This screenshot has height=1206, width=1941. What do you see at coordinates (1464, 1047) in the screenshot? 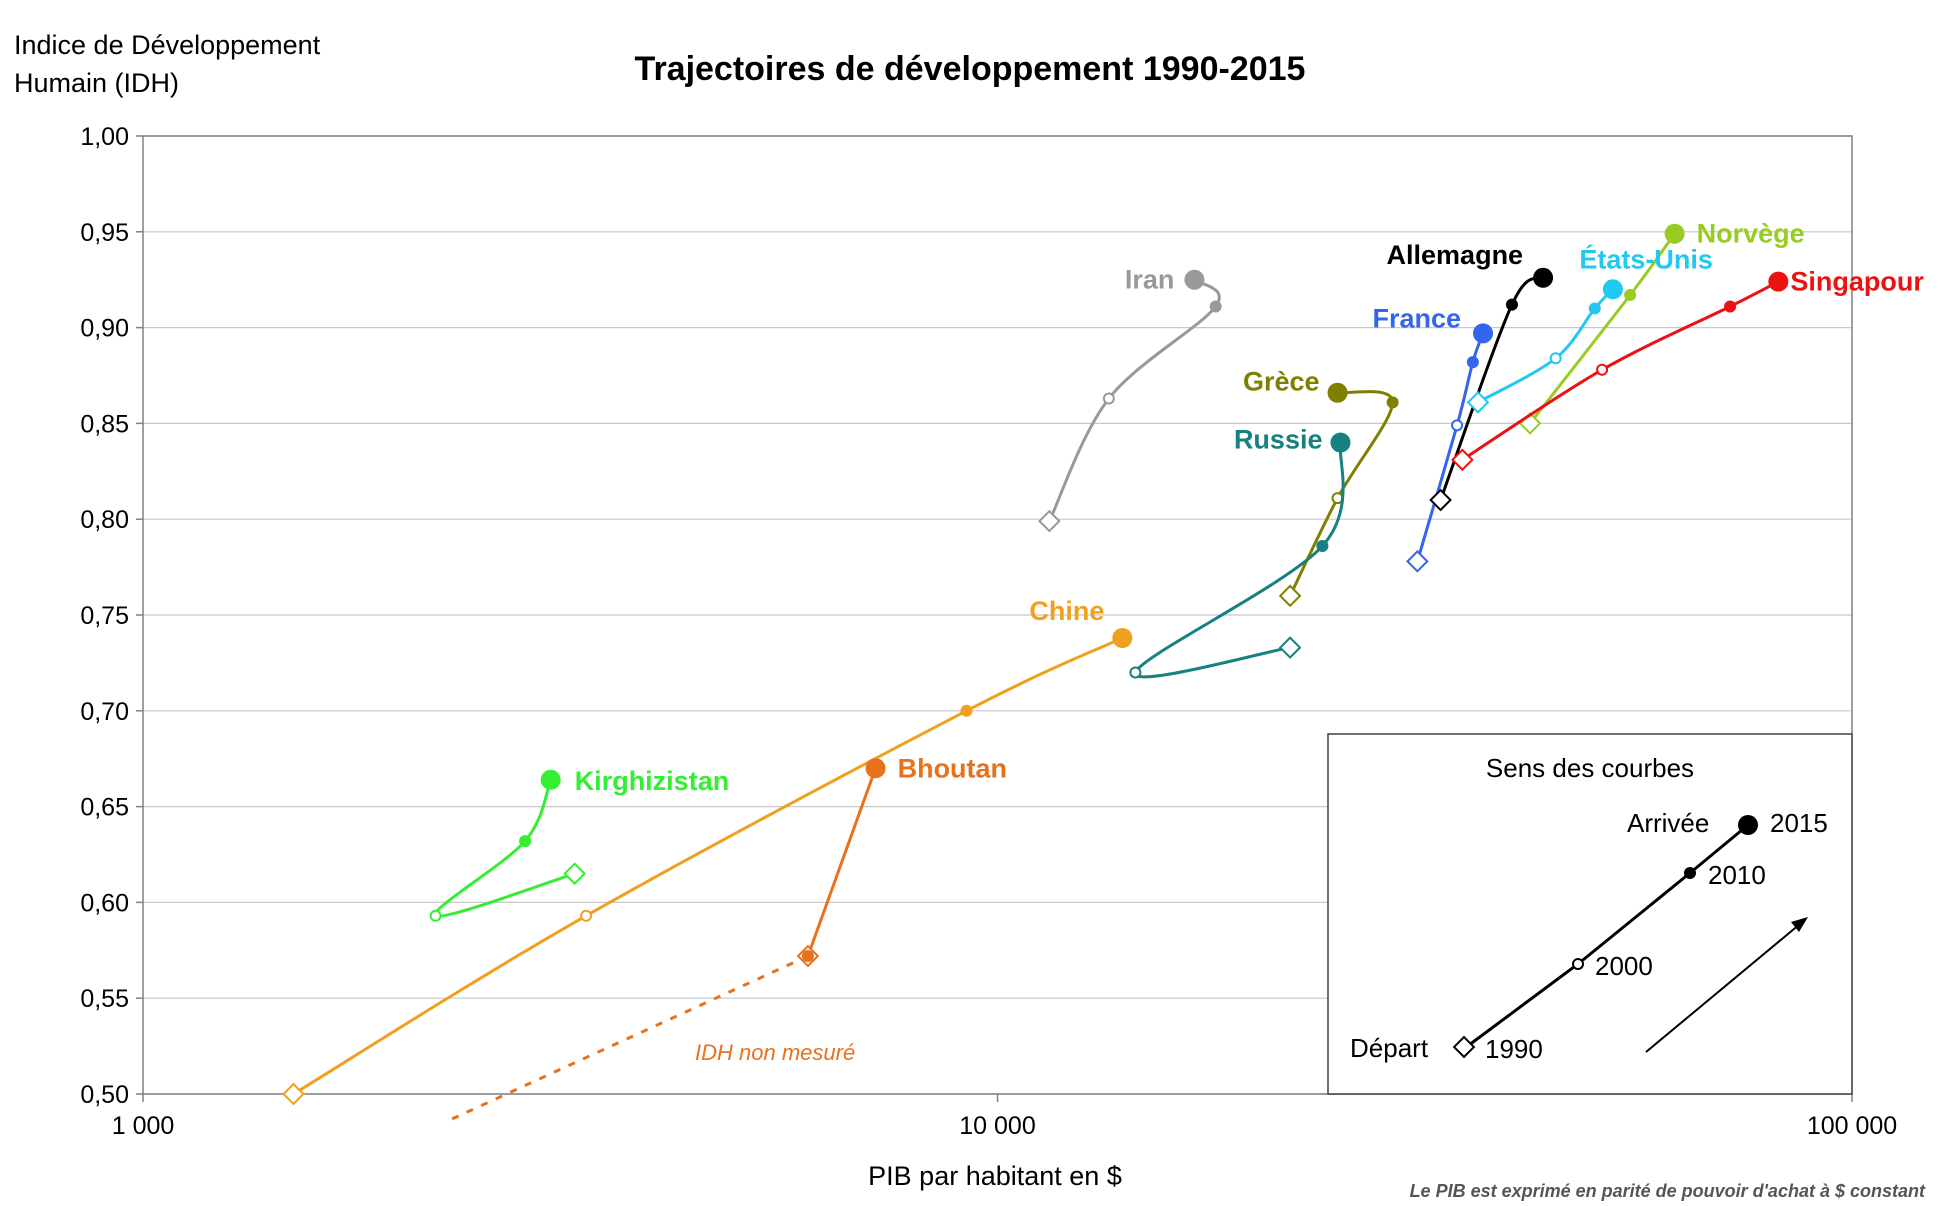
I see `legend-start-marker` at bounding box center [1464, 1047].